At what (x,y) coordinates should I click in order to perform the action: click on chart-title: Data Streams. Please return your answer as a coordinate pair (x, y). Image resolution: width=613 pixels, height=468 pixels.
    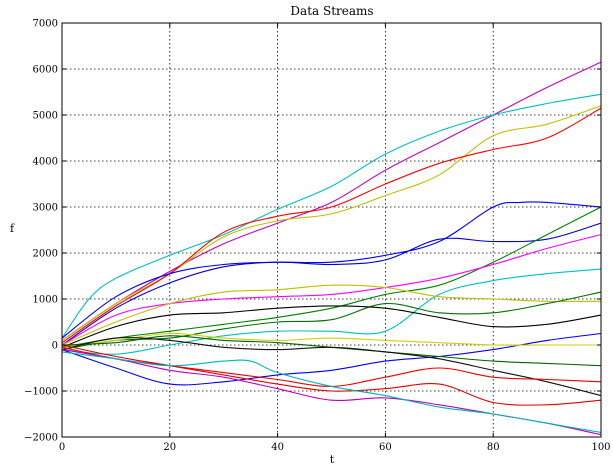
    Looking at the image, I should click on (331, 11).